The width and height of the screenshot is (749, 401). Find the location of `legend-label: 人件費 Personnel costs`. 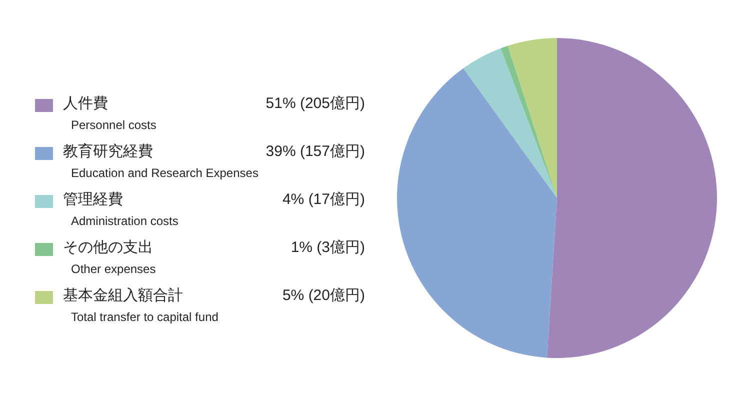

legend-label: 人件費 Personnel costs is located at coordinates (109, 113).